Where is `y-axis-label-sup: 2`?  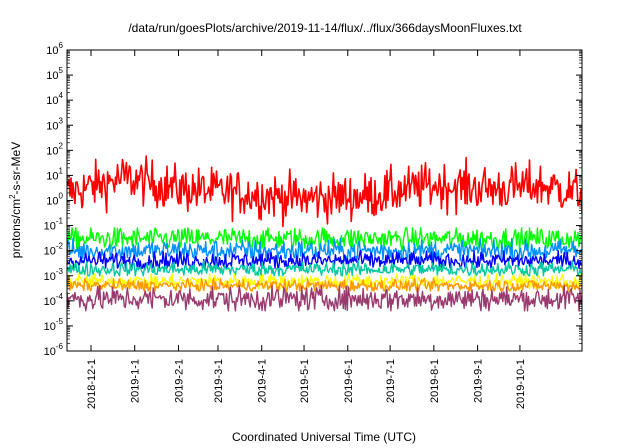 y-axis-label-sup: 2 is located at coordinates (12, 196).